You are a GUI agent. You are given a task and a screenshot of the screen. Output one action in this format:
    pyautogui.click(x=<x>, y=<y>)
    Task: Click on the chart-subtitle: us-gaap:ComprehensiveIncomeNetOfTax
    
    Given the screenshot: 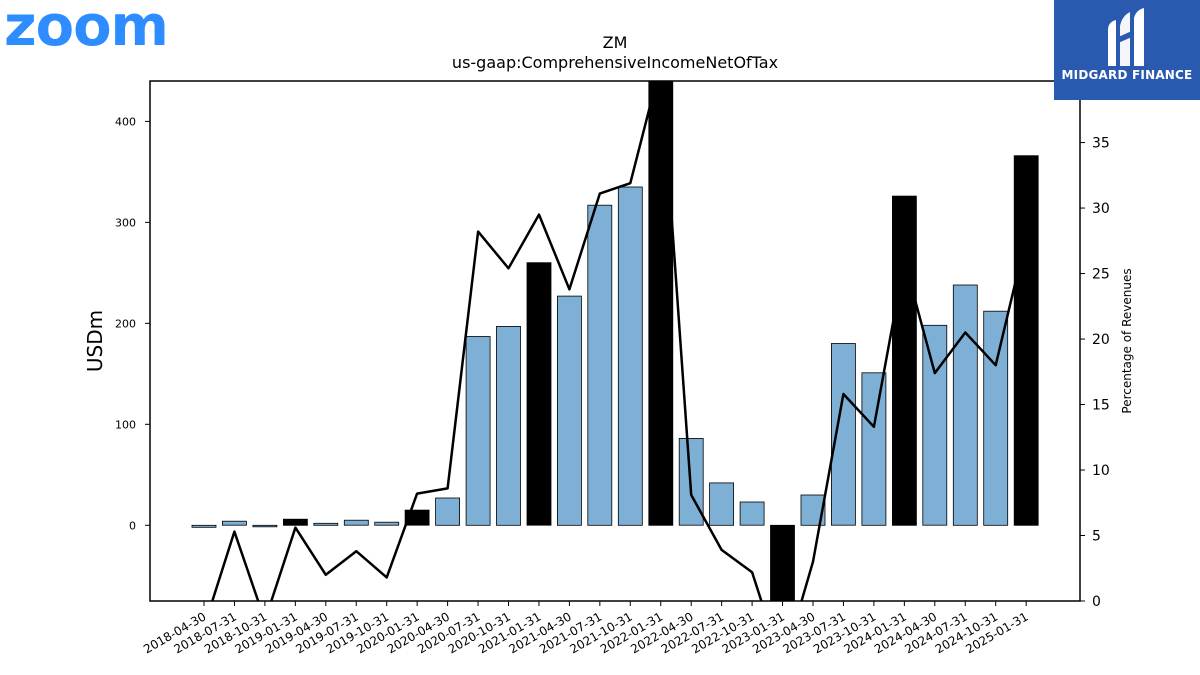 What is the action you would take?
    pyautogui.click(x=615, y=62)
    